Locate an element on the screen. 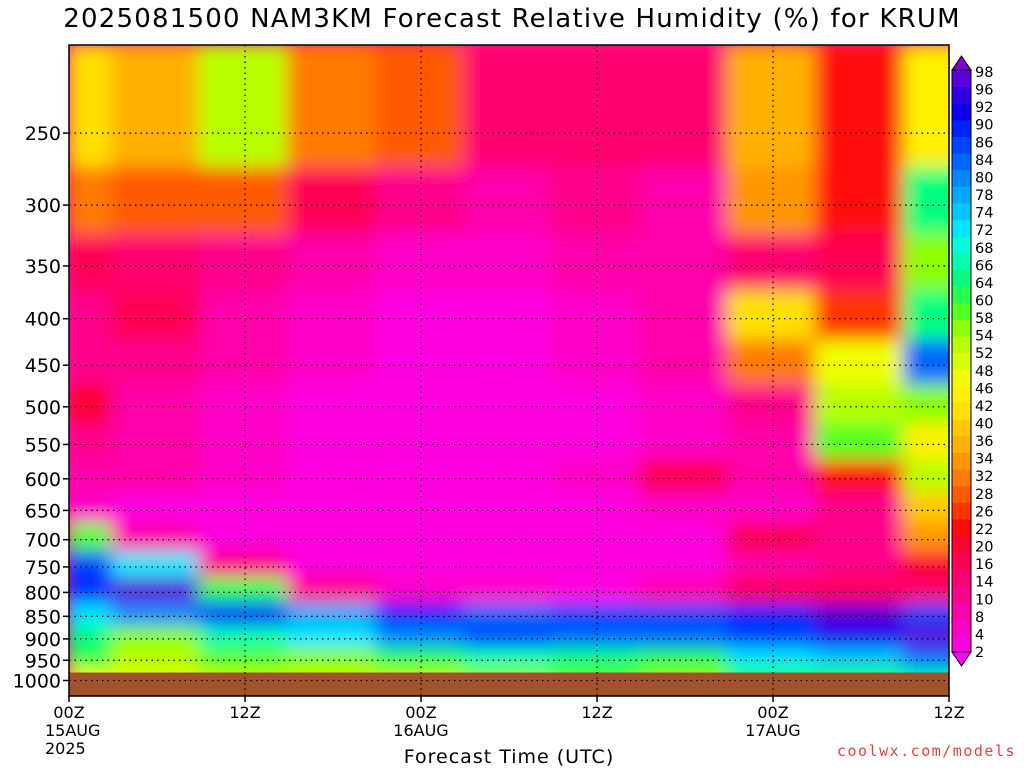 The height and width of the screenshot is (768, 1024). y-tick-label: 750 is located at coordinates (43, 568).